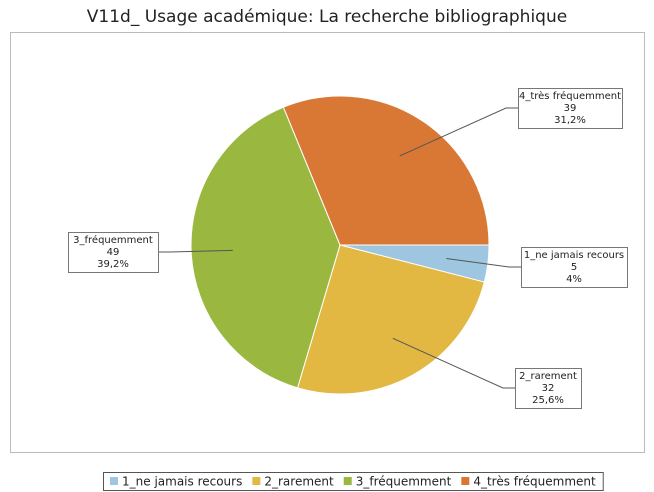 This screenshot has width=654, height=492. I want to click on slice-percent: 31,2%, so click(570, 120).